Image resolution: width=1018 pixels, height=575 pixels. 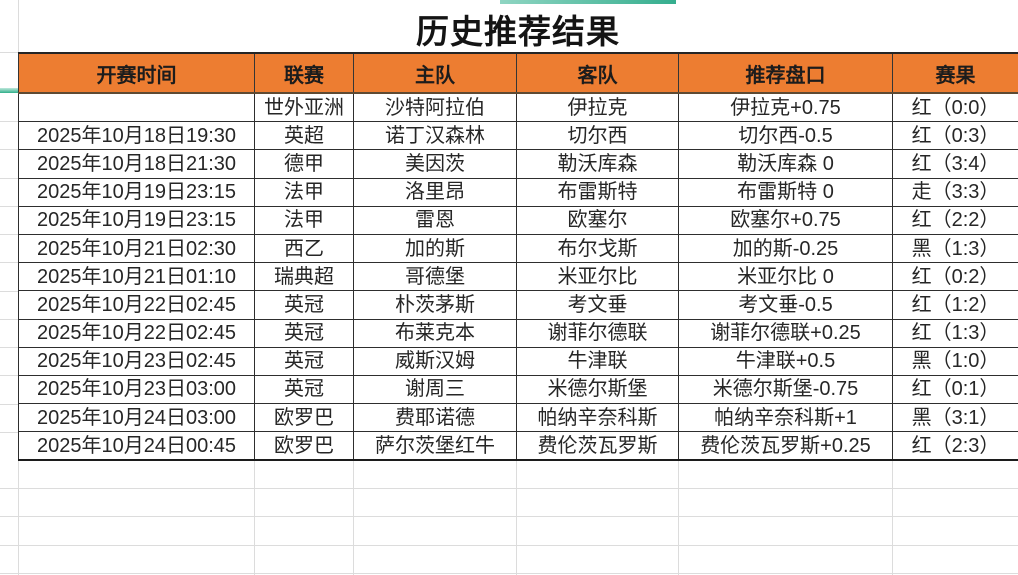 What do you see at coordinates (435, 418) in the screenshot?
I see `cell-home-team: 费耶诺德` at bounding box center [435, 418].